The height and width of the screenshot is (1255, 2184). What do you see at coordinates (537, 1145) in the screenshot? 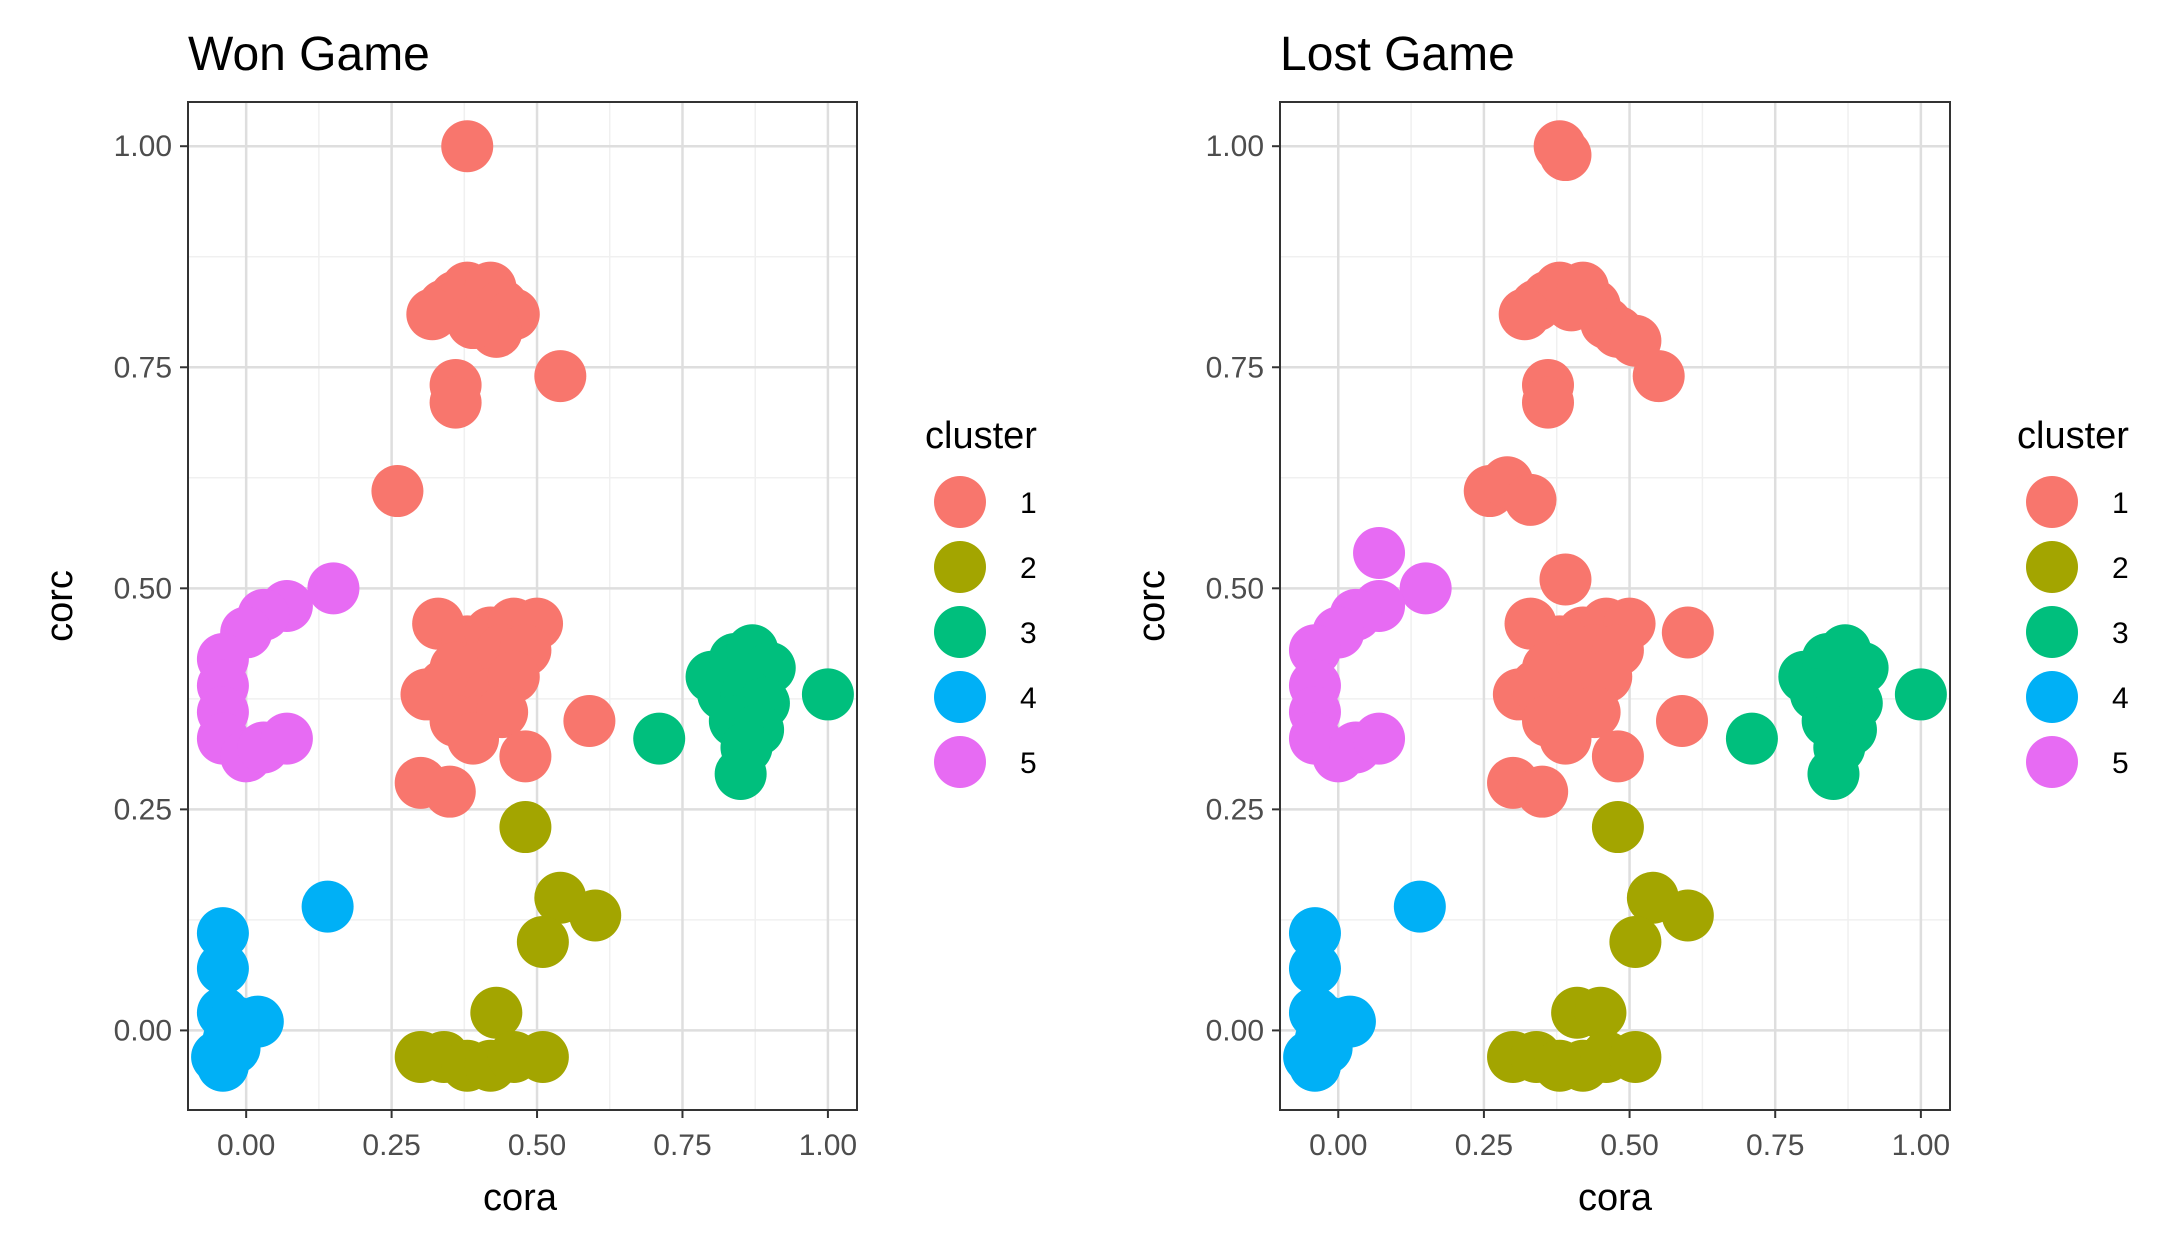
I see `x-tick-label: 0.50` at bounding box center [537, 1145].